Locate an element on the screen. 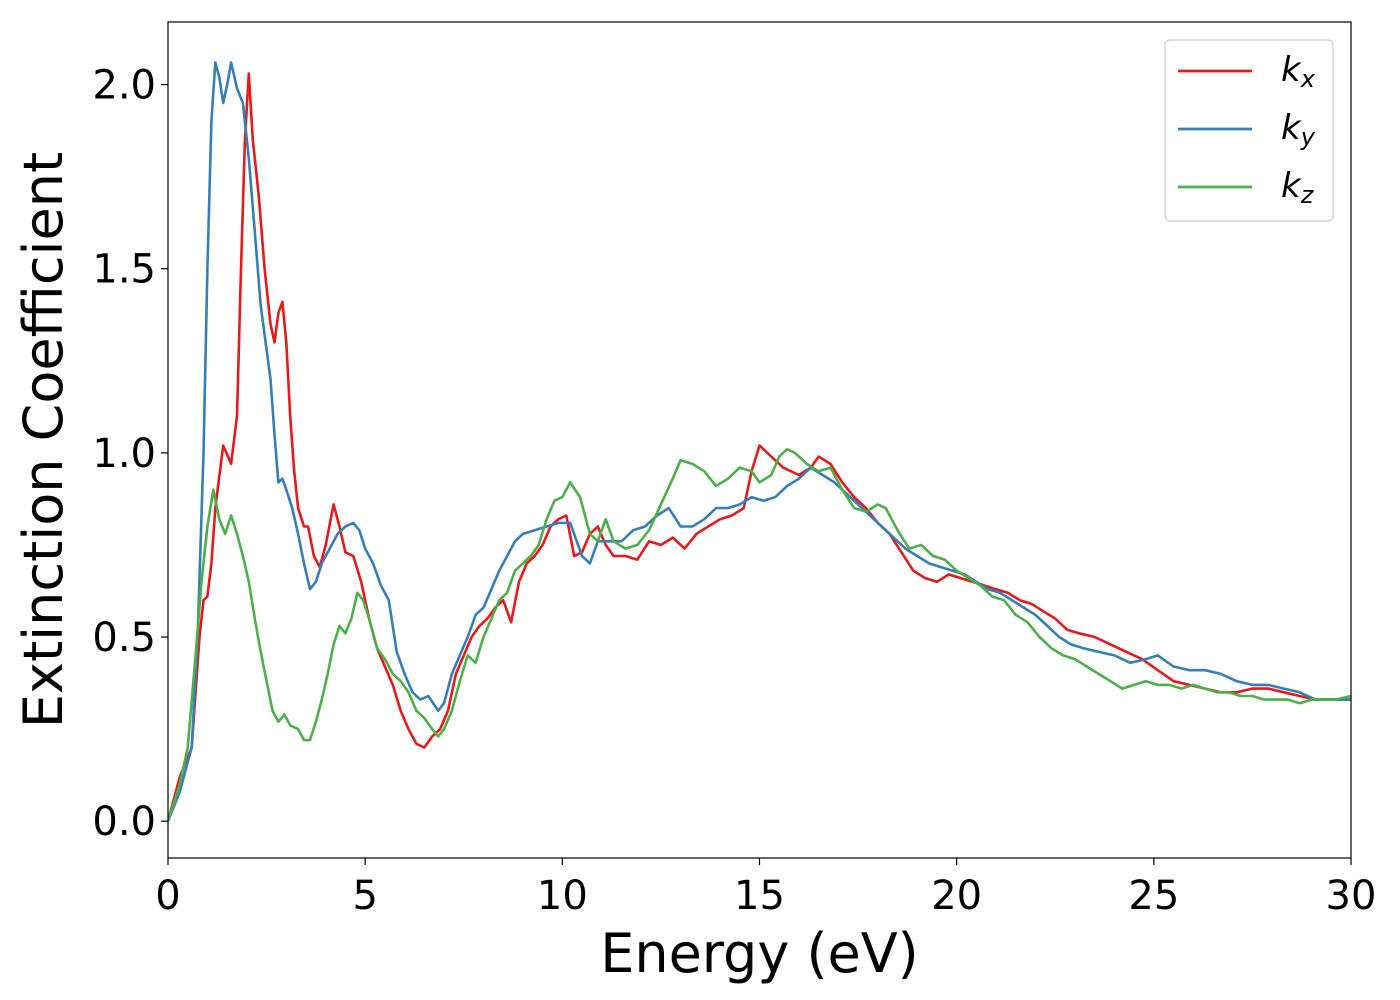  x-tick-label: 30 is located at coordinates (1351, 896).